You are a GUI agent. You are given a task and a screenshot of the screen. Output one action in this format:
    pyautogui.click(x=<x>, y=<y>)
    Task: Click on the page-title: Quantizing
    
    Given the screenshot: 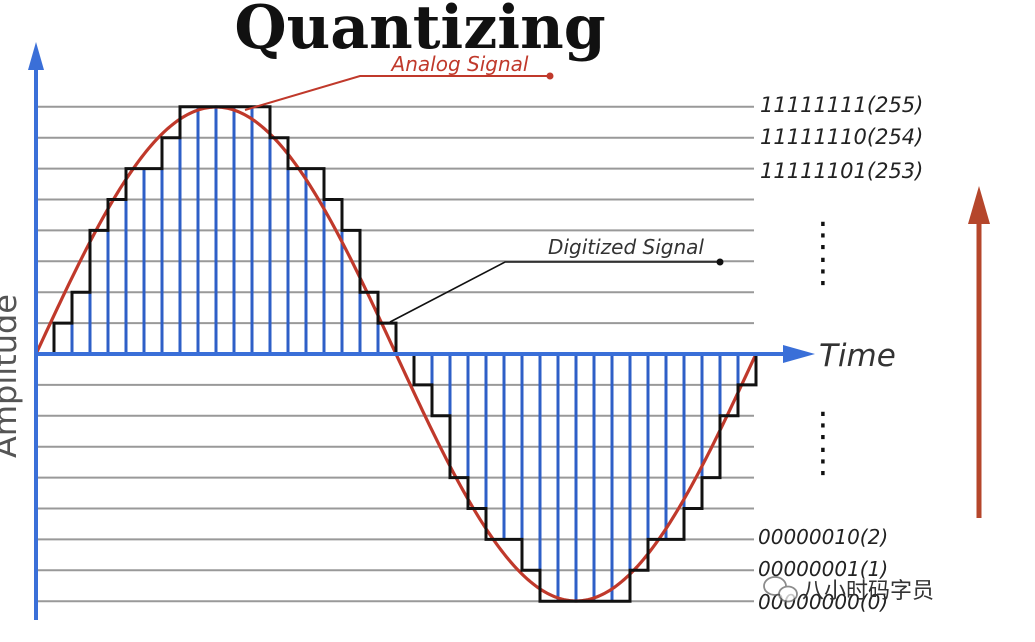 What is the action you would take?
    pyautogui.click(x=419, y=31)
    